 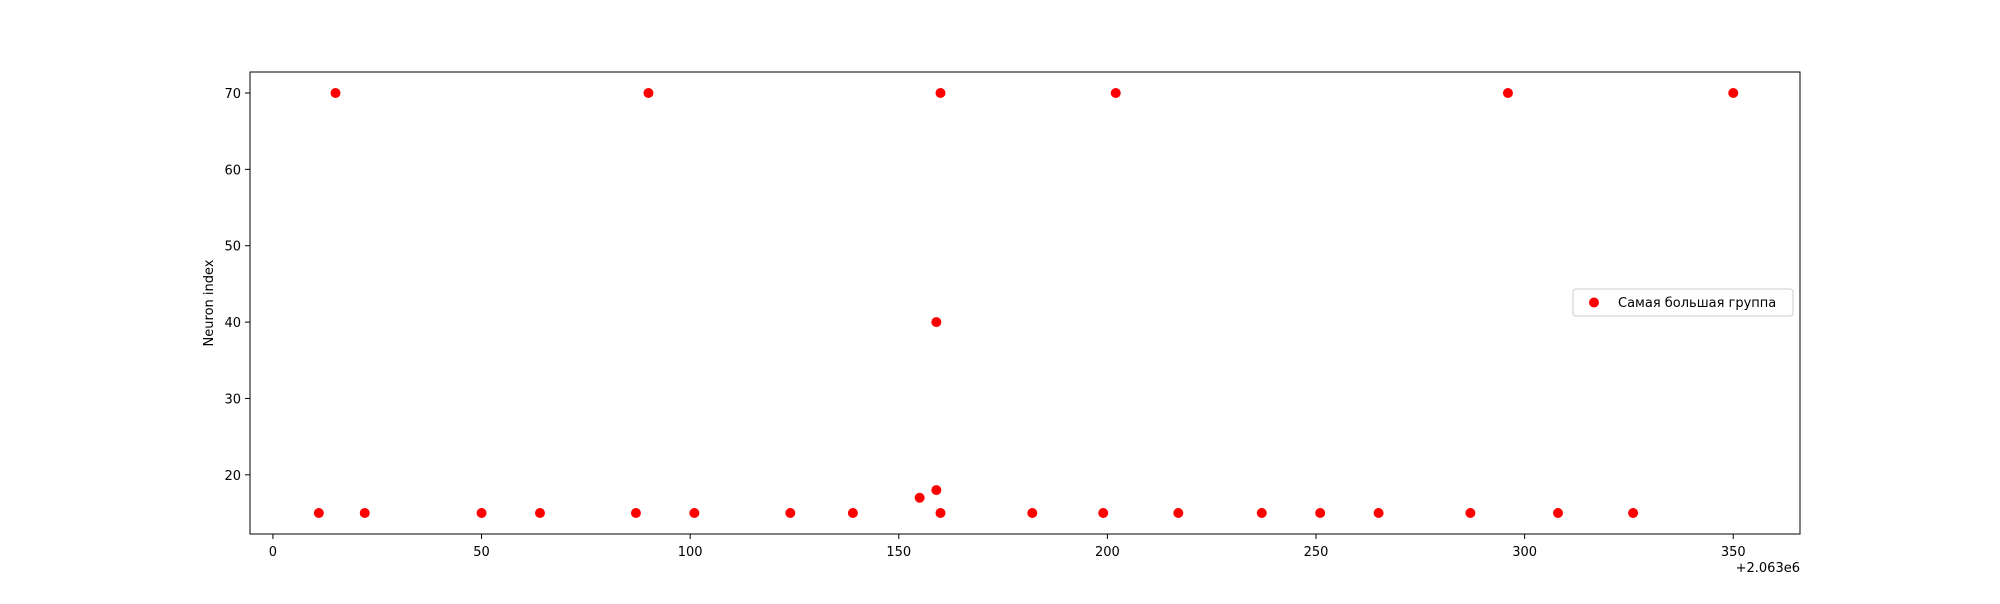 What do you see at coordinates (1733, 552) in the screenshot?
I see `x-tick-label: 350` at bounding box center [1733, 552].